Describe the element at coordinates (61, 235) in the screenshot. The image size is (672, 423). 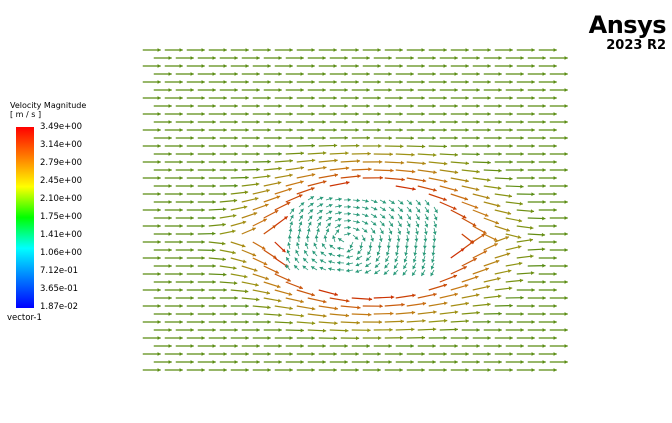
I see `legend-label: 1.41e+00` at that location.